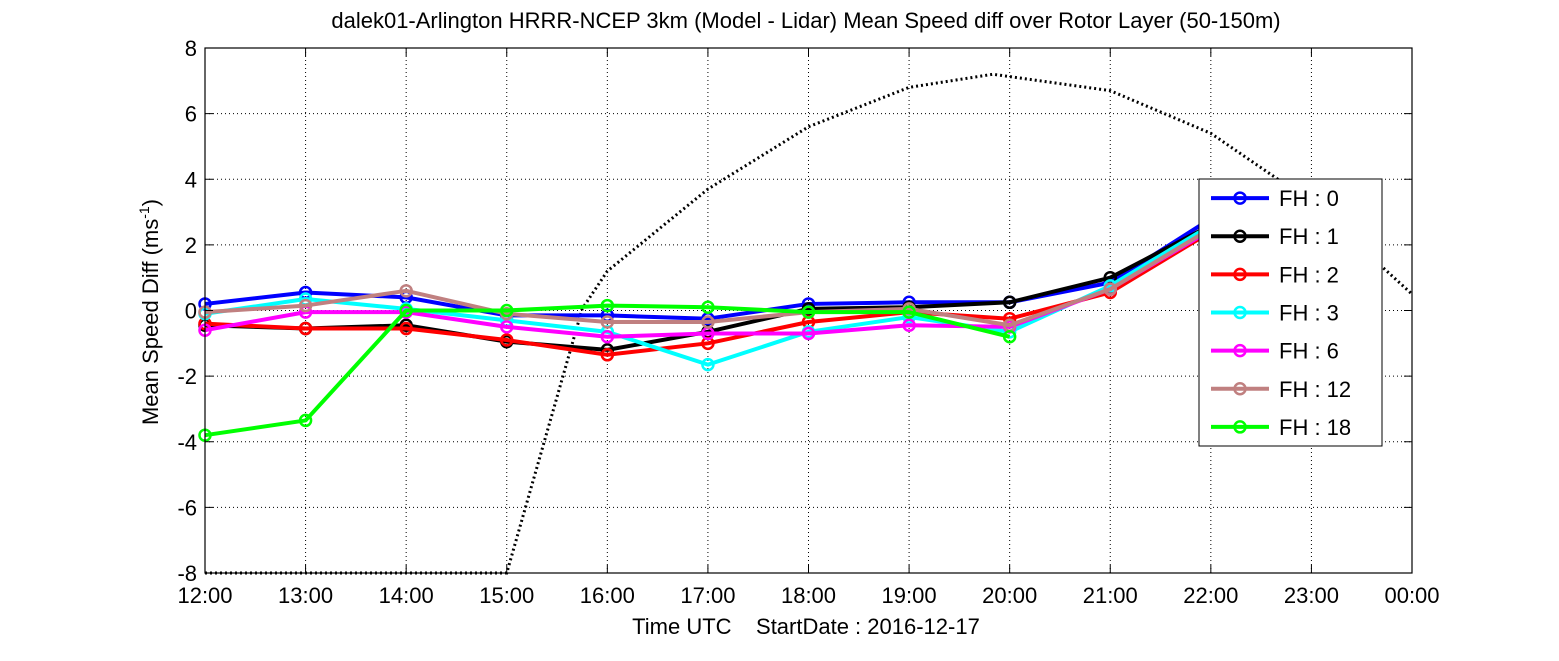  What do you see at coordinates (150, 202) in the screenshot?
I see `y-axis-label-end: )` at bounding box center [150, 202].